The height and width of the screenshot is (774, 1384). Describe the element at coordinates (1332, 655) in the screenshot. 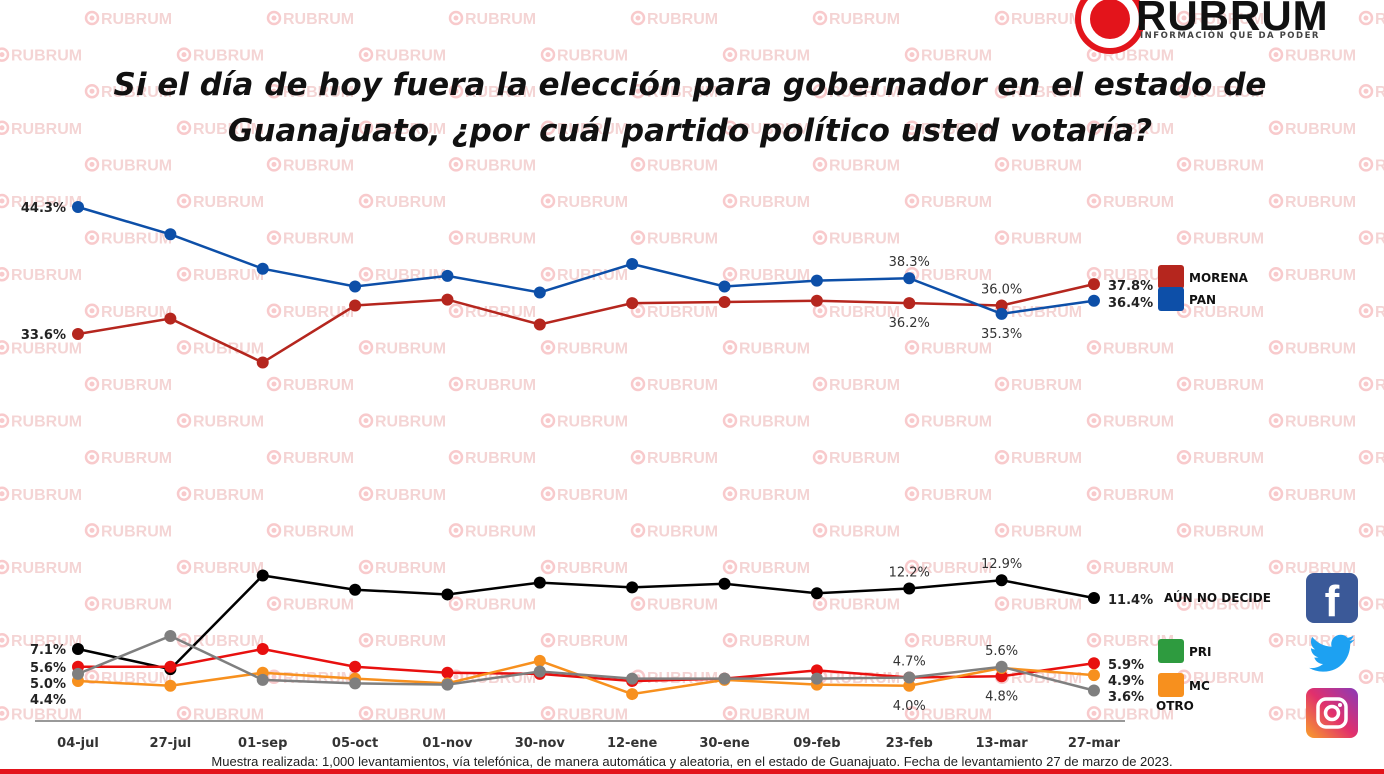

I see `twitter-icon` at that location.